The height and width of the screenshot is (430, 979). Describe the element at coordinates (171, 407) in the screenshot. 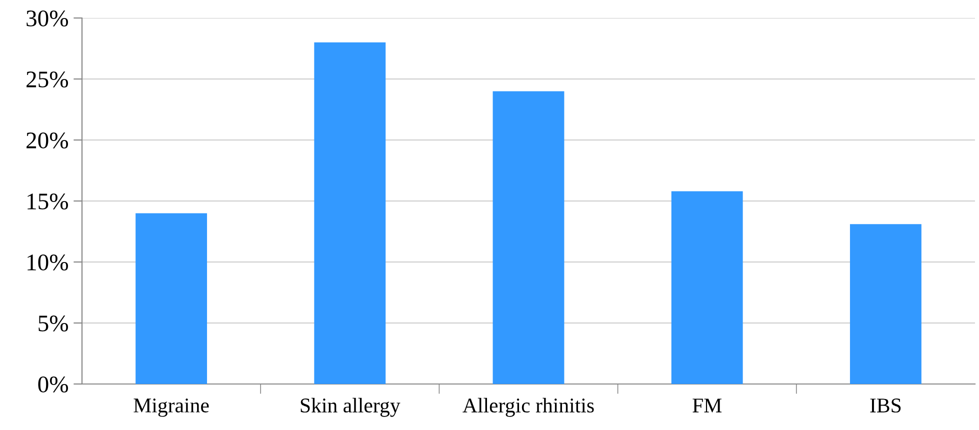

I see `x-tick-label: Migraine` at that location.